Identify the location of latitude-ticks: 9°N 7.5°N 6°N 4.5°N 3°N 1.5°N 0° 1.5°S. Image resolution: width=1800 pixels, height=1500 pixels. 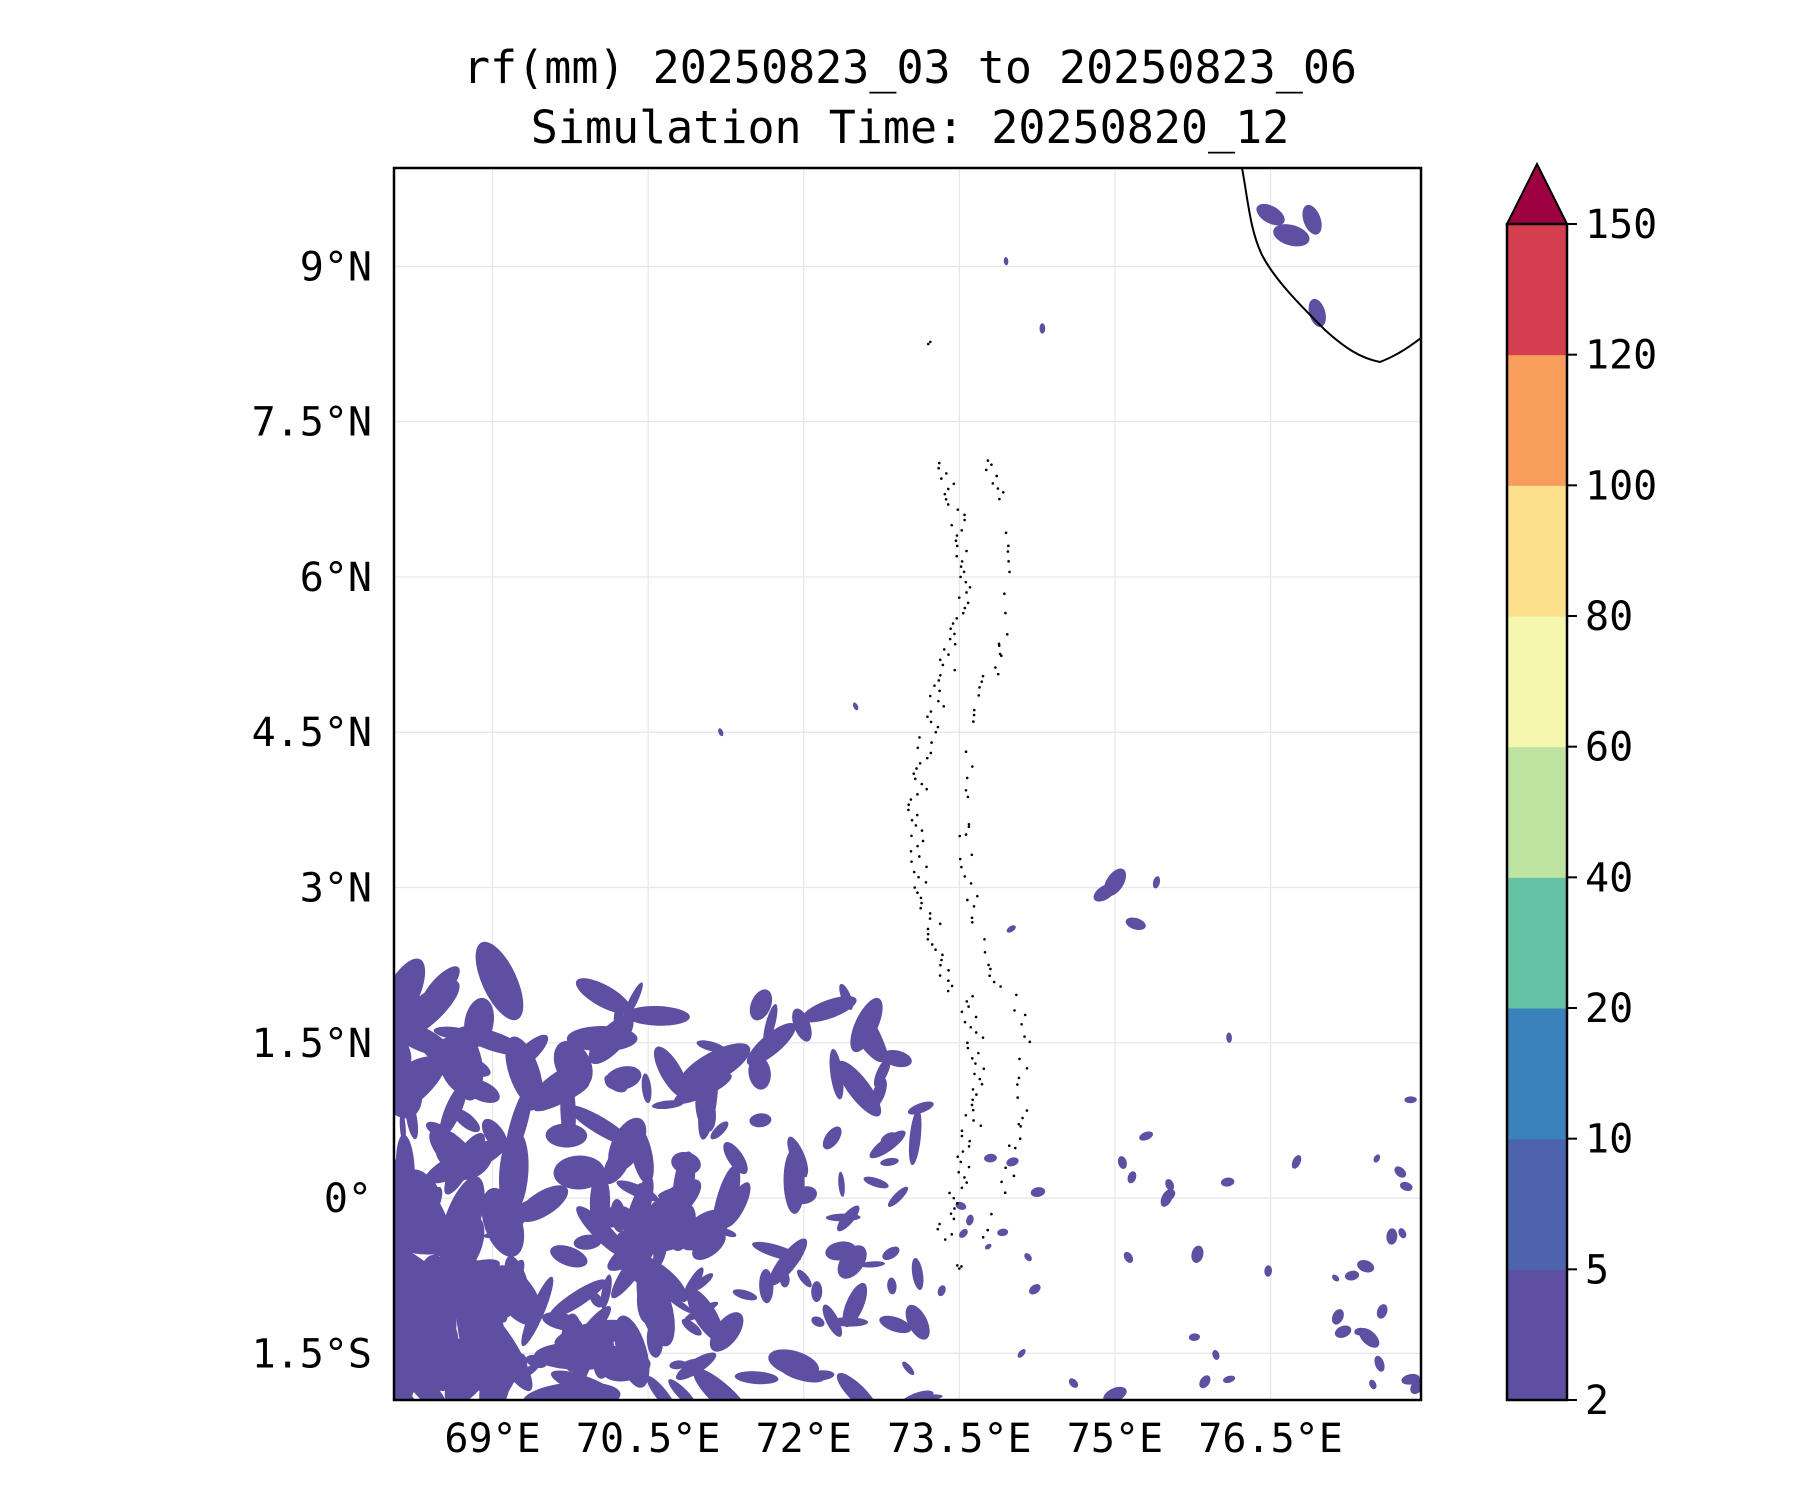
(312, 810).